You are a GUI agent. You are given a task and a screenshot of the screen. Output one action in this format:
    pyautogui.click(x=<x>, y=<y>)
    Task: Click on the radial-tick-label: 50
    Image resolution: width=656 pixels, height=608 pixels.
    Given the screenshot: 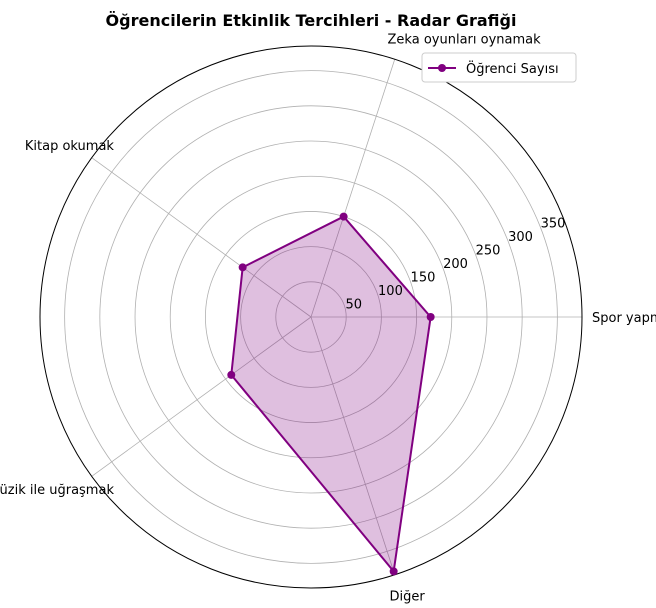 What is the action you would take?
    pyautogui.click(x=354, y=305)
    